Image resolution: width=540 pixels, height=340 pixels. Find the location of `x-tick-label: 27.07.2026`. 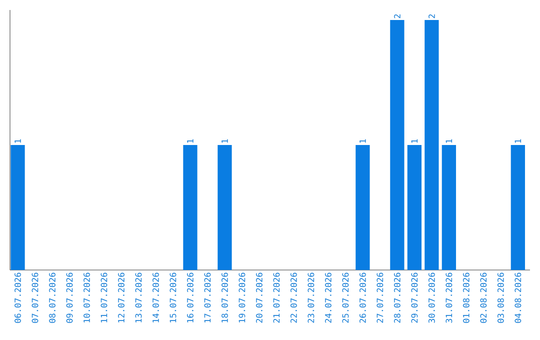

x-tick-label: 27.07.2026 is located at coordinates (380, 297).